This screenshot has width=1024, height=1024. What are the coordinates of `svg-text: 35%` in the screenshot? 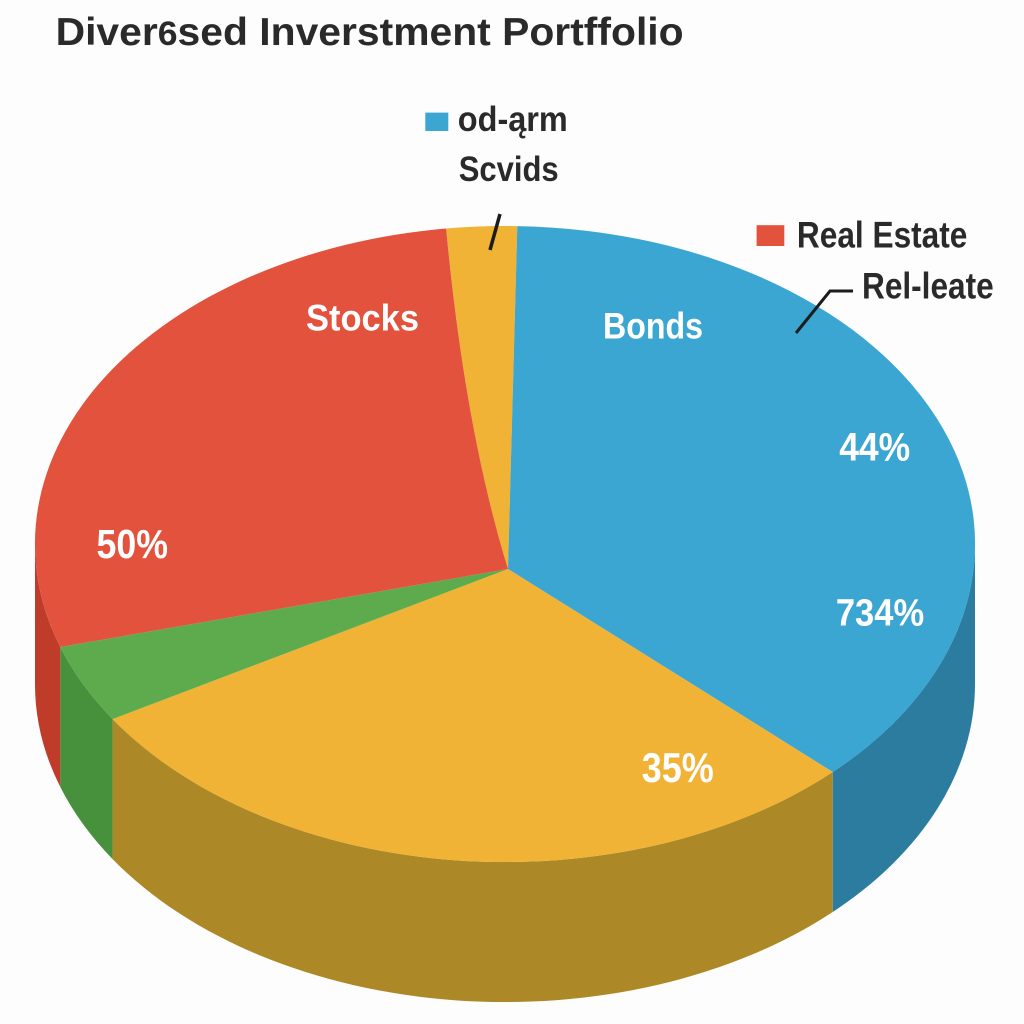 It's located at (678, 767).